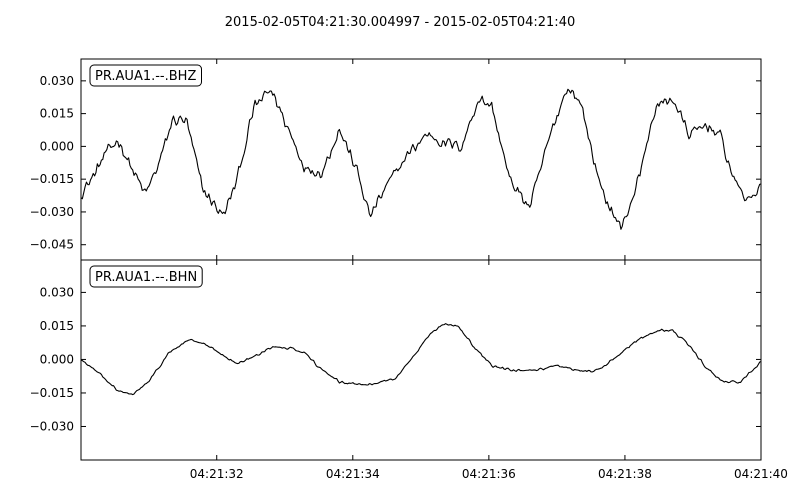  I want to click on trace-label: PR.AUA1.--.BHZ, so click(145, 76).